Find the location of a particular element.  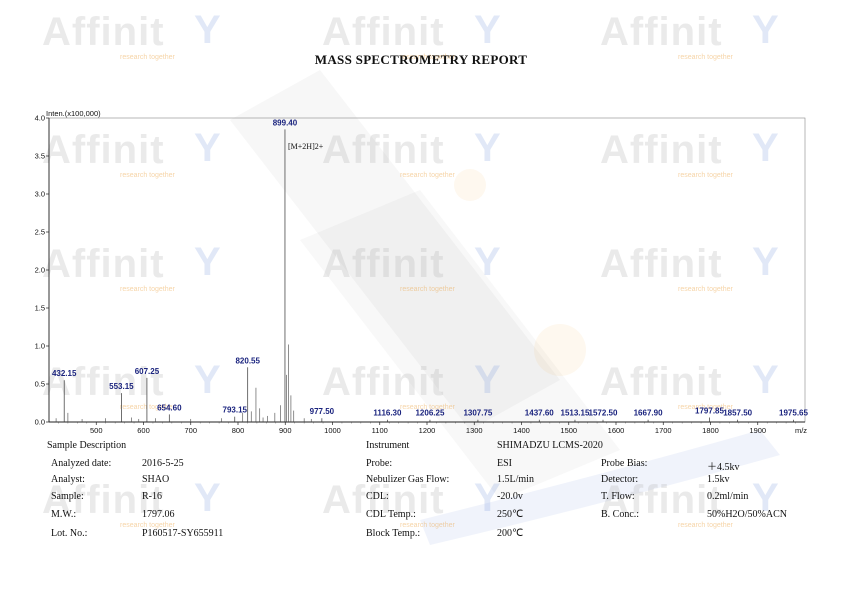

x-tick-label: 900 is located at coordinates (285, 430).